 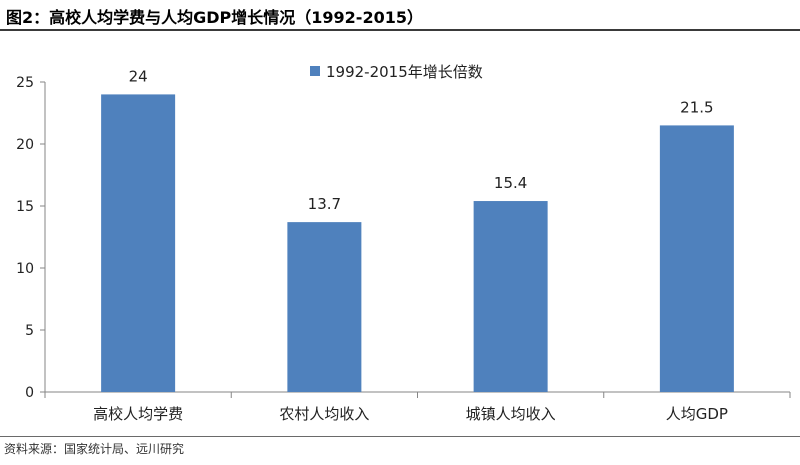 I want to click on legend: 1992-2015年增长倍数, so click(x=396, y=72).